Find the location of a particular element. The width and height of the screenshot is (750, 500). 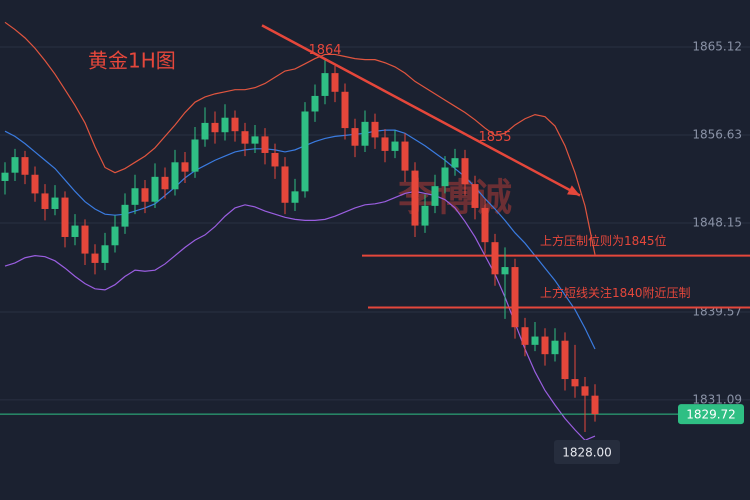

y-tick-label: 1856.63 is located at coordinates (717, 135).